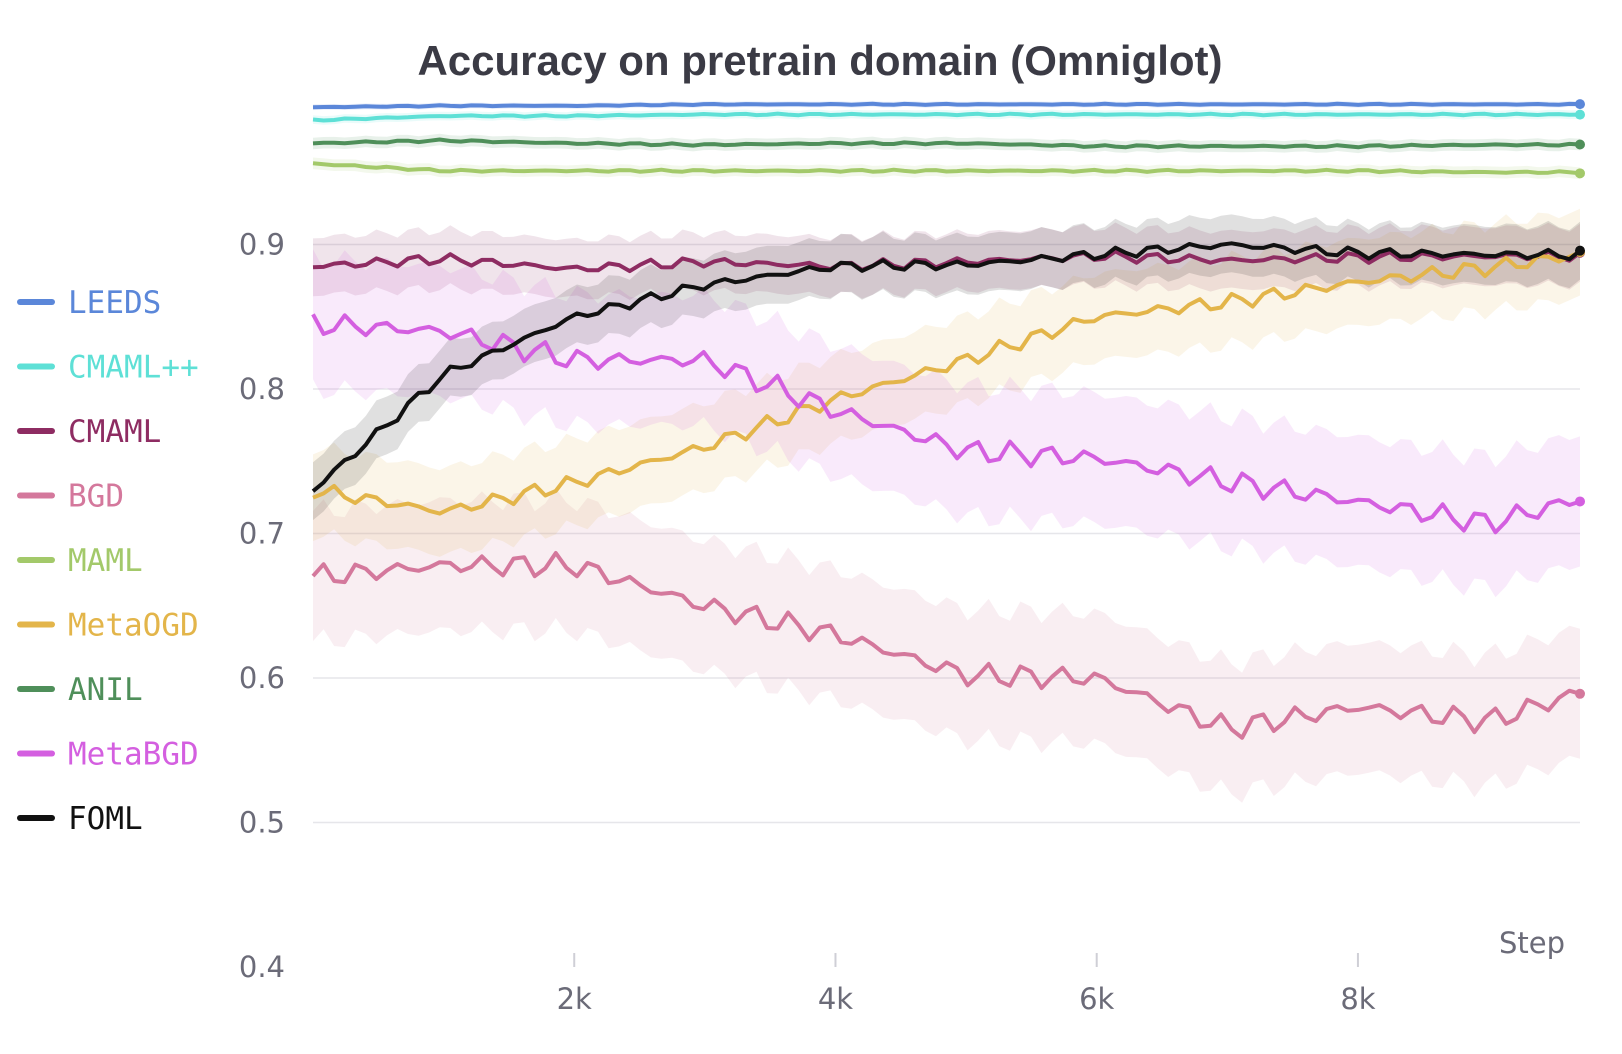 This screenshot has height=1054, width=1622. Describe the element at coordinates (1532, 943) in the screenshot. I see `x-axis-label: Step` at that location.